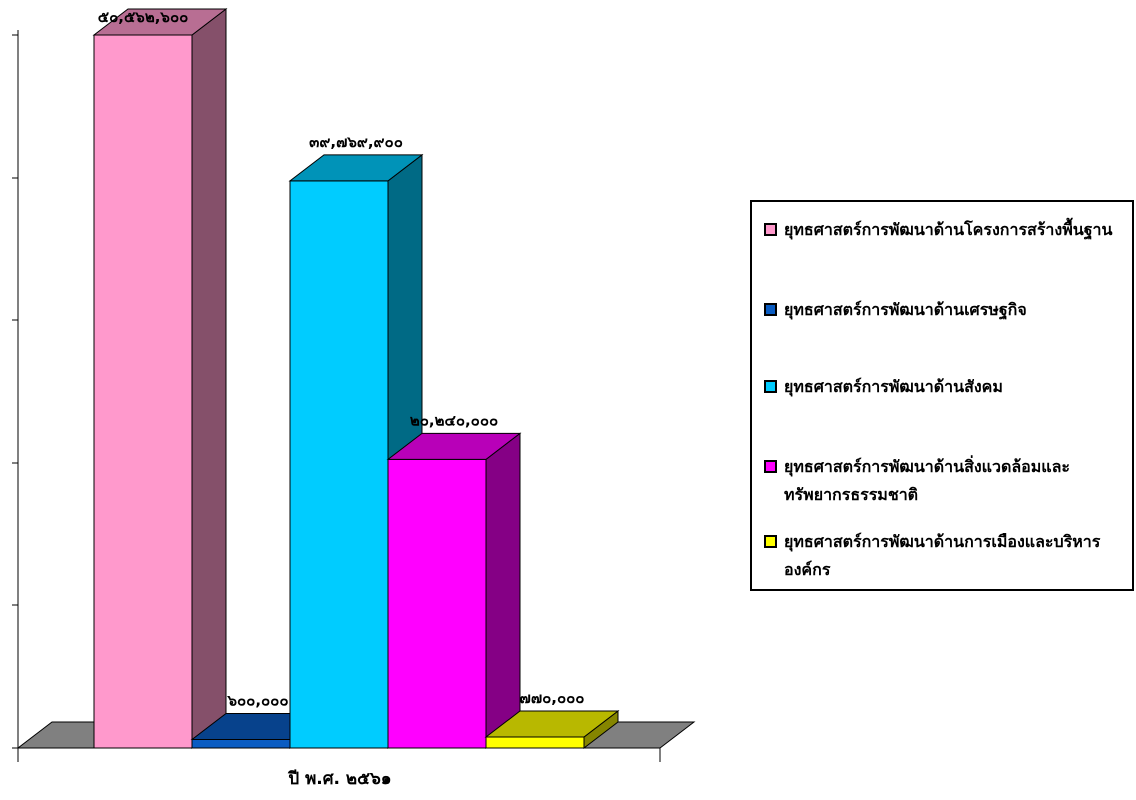  What do you see at coordinates (503, 591) in the screenshot?
I see `bar-side-environment` at bounding box center [503, 591].